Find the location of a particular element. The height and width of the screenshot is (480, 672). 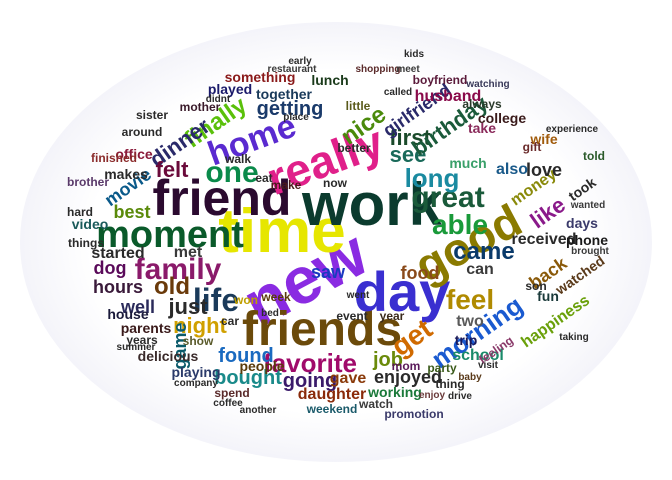

word-didnt: didnt is located at coordinates (218, 99).